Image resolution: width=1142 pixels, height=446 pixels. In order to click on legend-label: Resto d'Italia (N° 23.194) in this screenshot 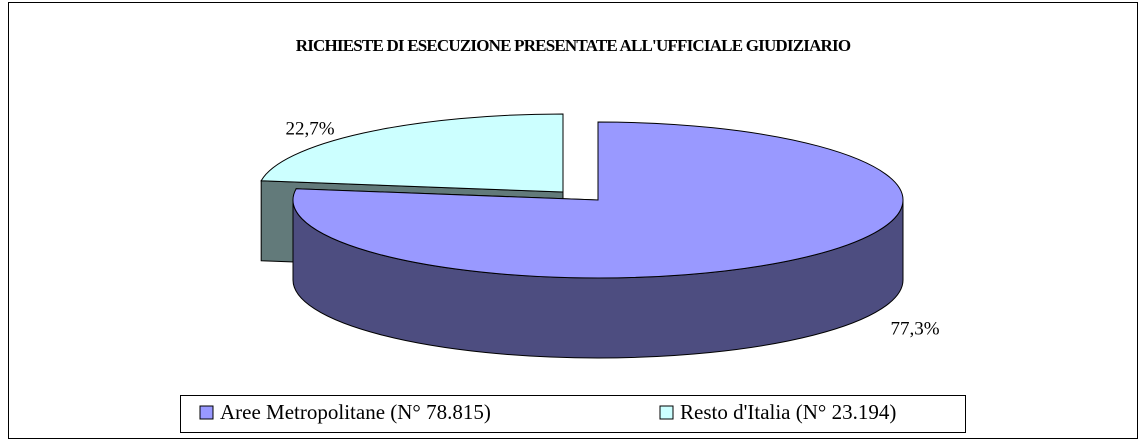, I will do `click(788, 412)`.